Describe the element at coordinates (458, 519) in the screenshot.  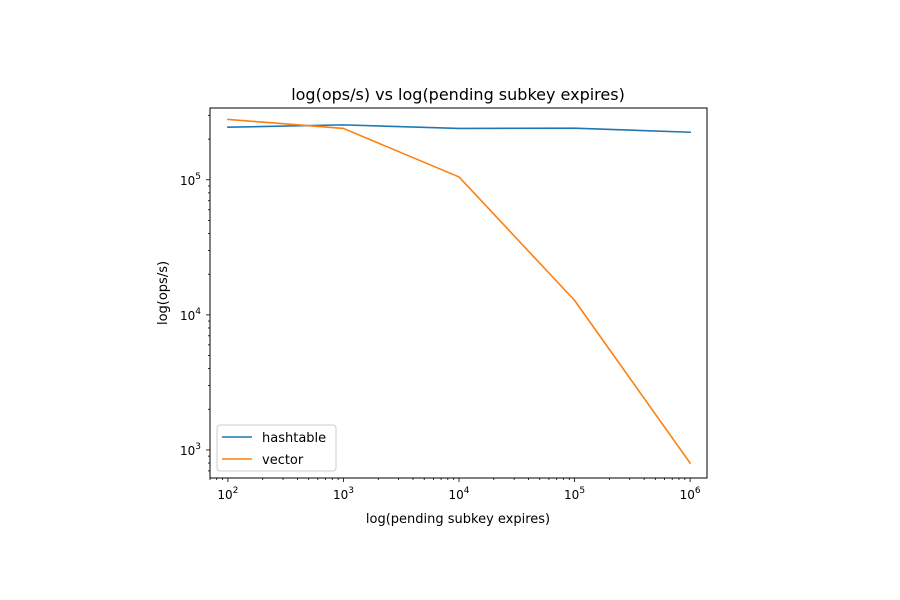
I see `x-axis-label: log(pending subkey expires)` at that location.